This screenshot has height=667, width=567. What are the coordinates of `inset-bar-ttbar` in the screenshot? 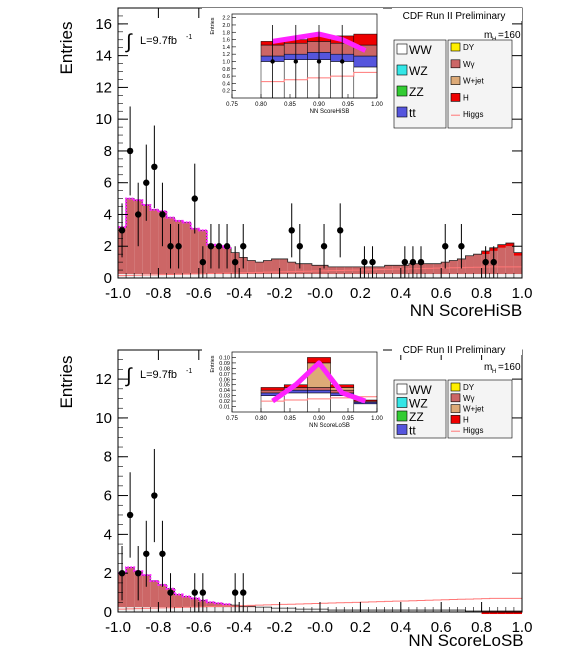 It's located at (319, 391).